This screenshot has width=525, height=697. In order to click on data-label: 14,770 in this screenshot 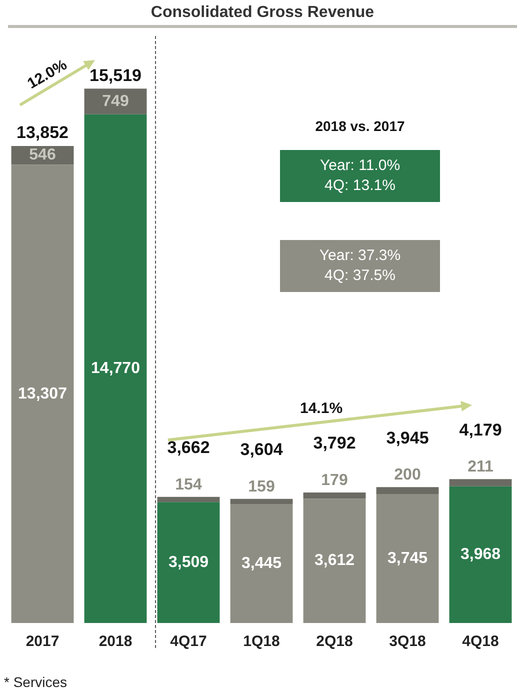, I will do `click(115, 369)`.